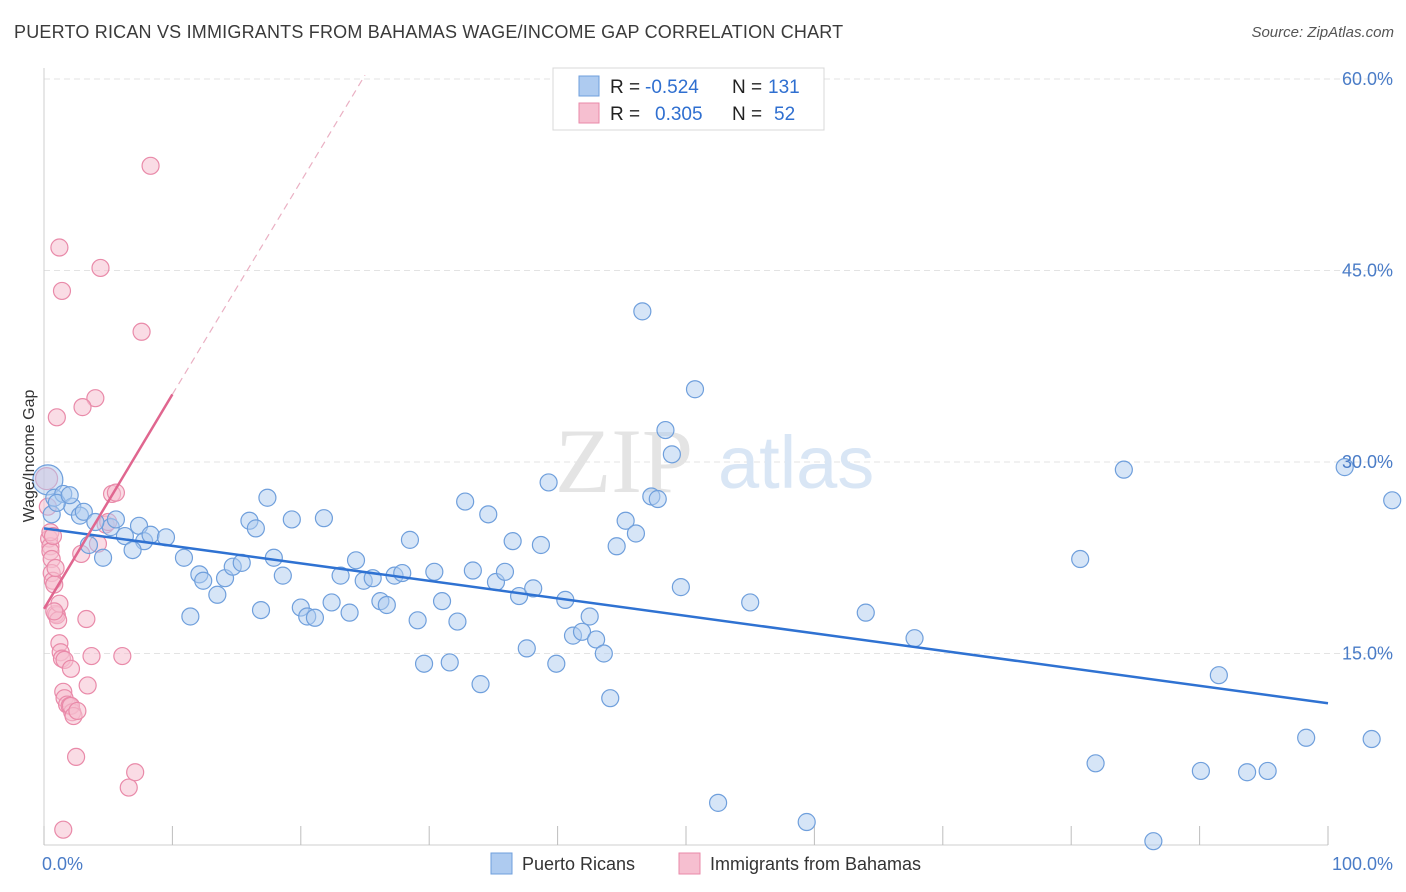 This screenshot has height=892, width=1406. What do you see at coordinates (62, 864) in the screenshot?
I see `x-tick-label-0: 0.0%` at bounding box center [62, 864].